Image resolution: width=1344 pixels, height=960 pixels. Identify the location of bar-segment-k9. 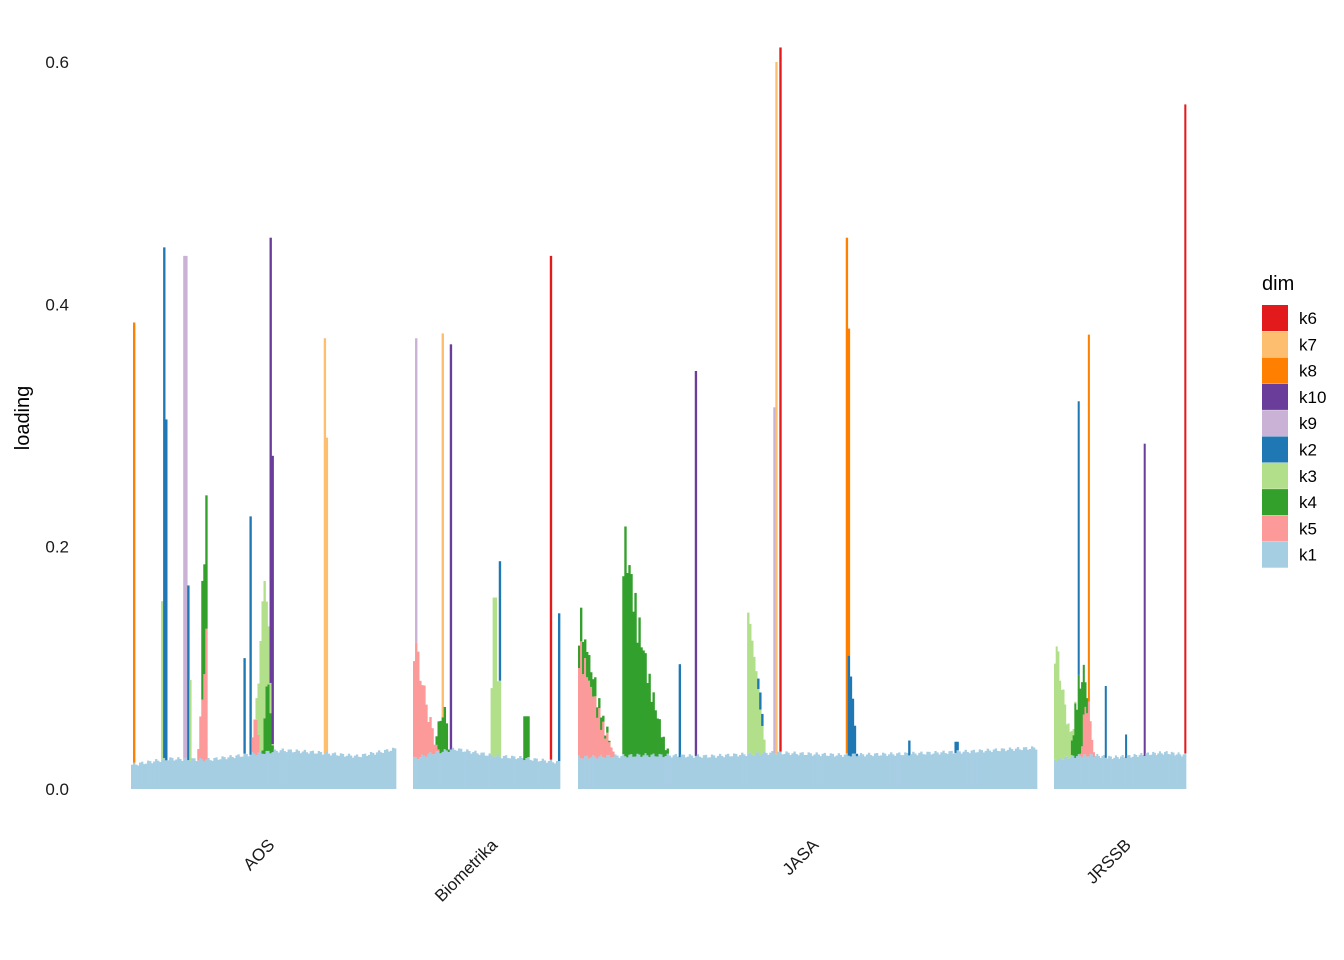
(184, 507).